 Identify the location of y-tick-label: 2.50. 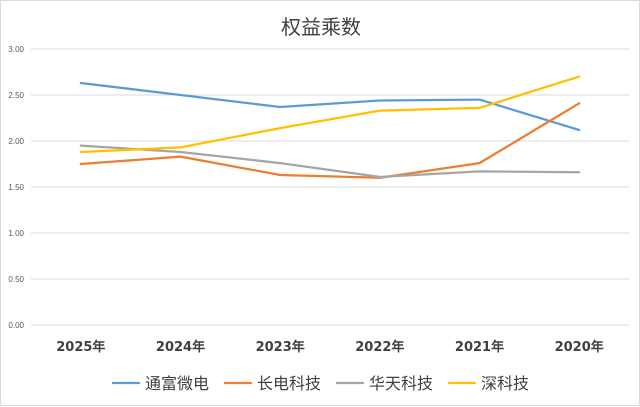
(16, 95).